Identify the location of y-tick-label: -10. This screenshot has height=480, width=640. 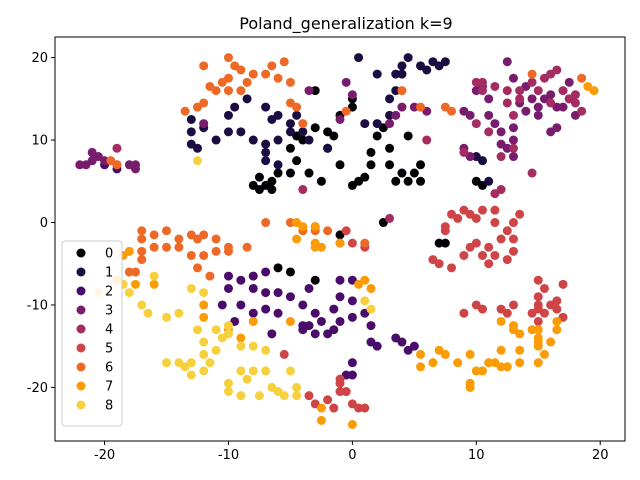
(37, 305).